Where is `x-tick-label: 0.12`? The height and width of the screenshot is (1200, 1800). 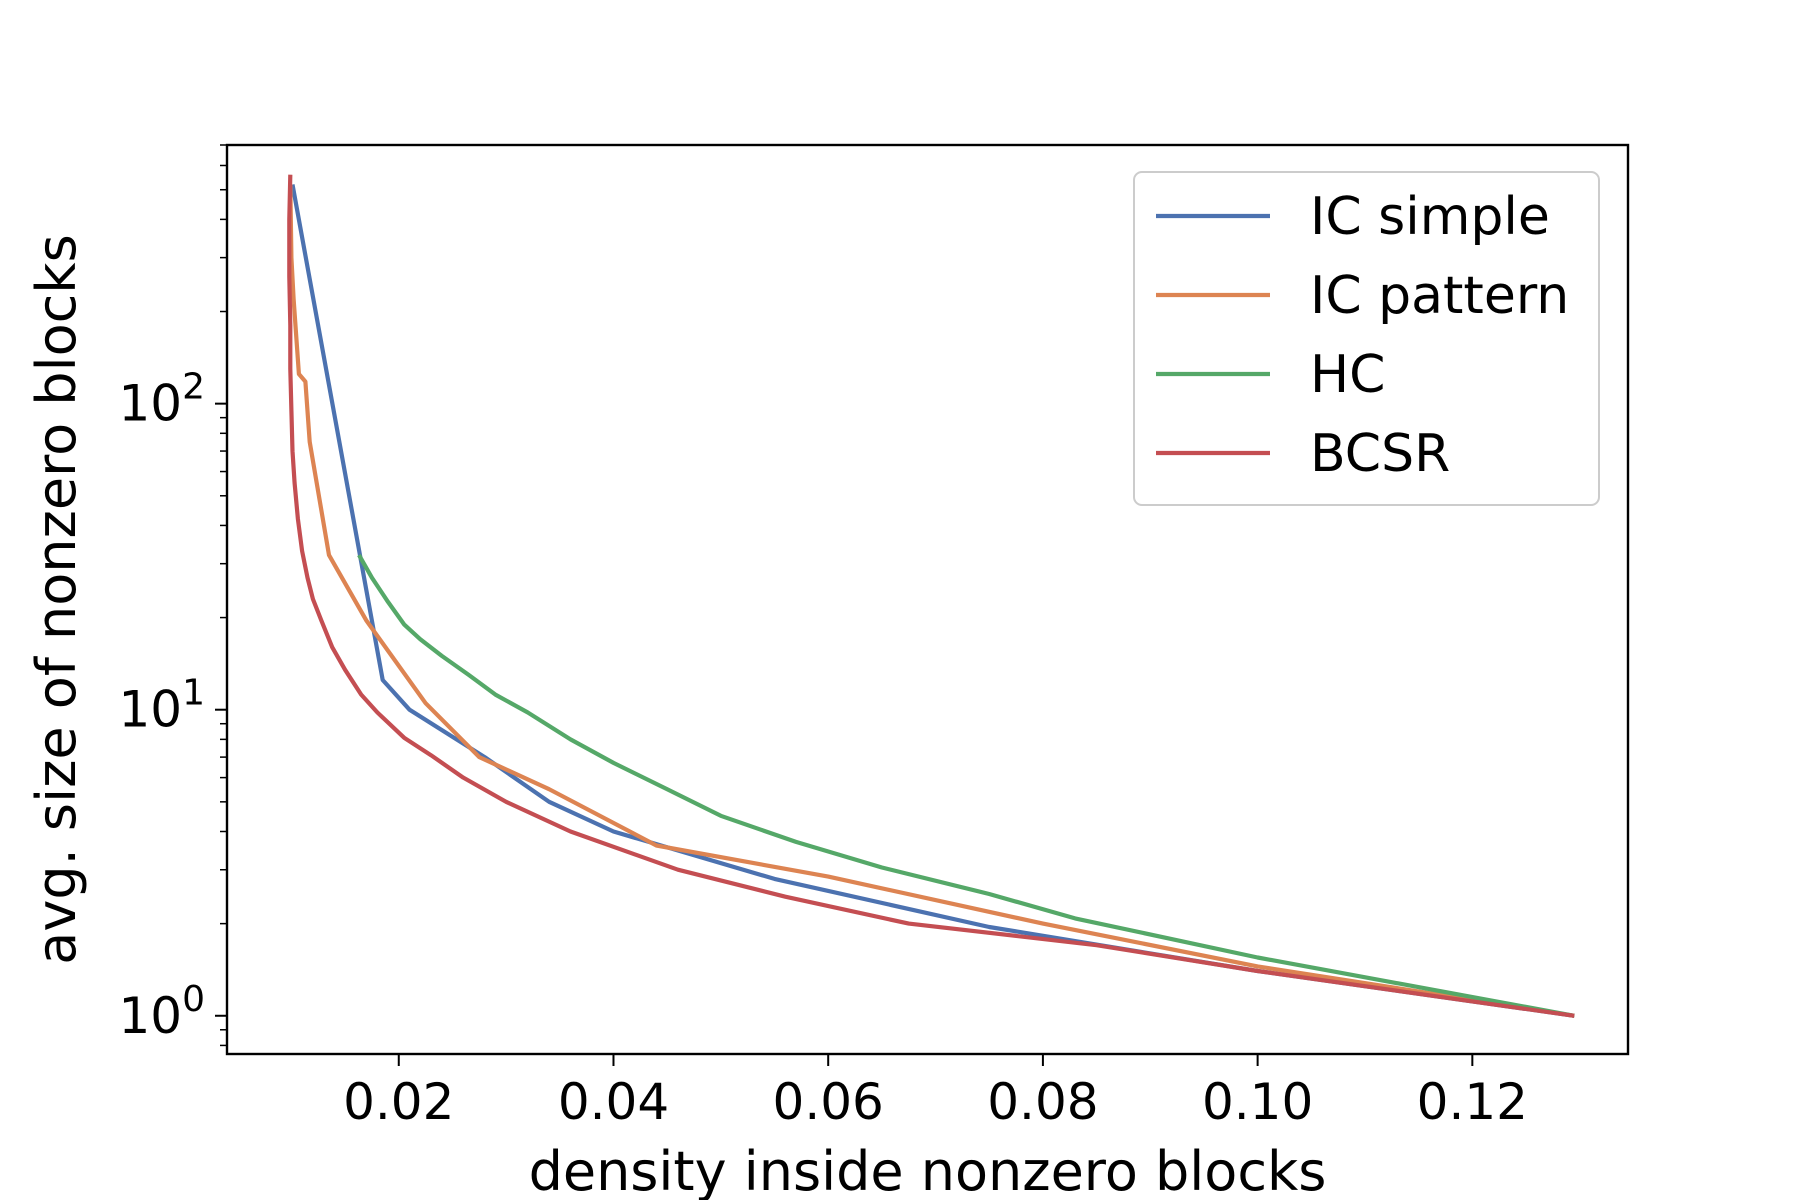
x-tick-label: 0.12 is located at coordinates (1472, 1102).